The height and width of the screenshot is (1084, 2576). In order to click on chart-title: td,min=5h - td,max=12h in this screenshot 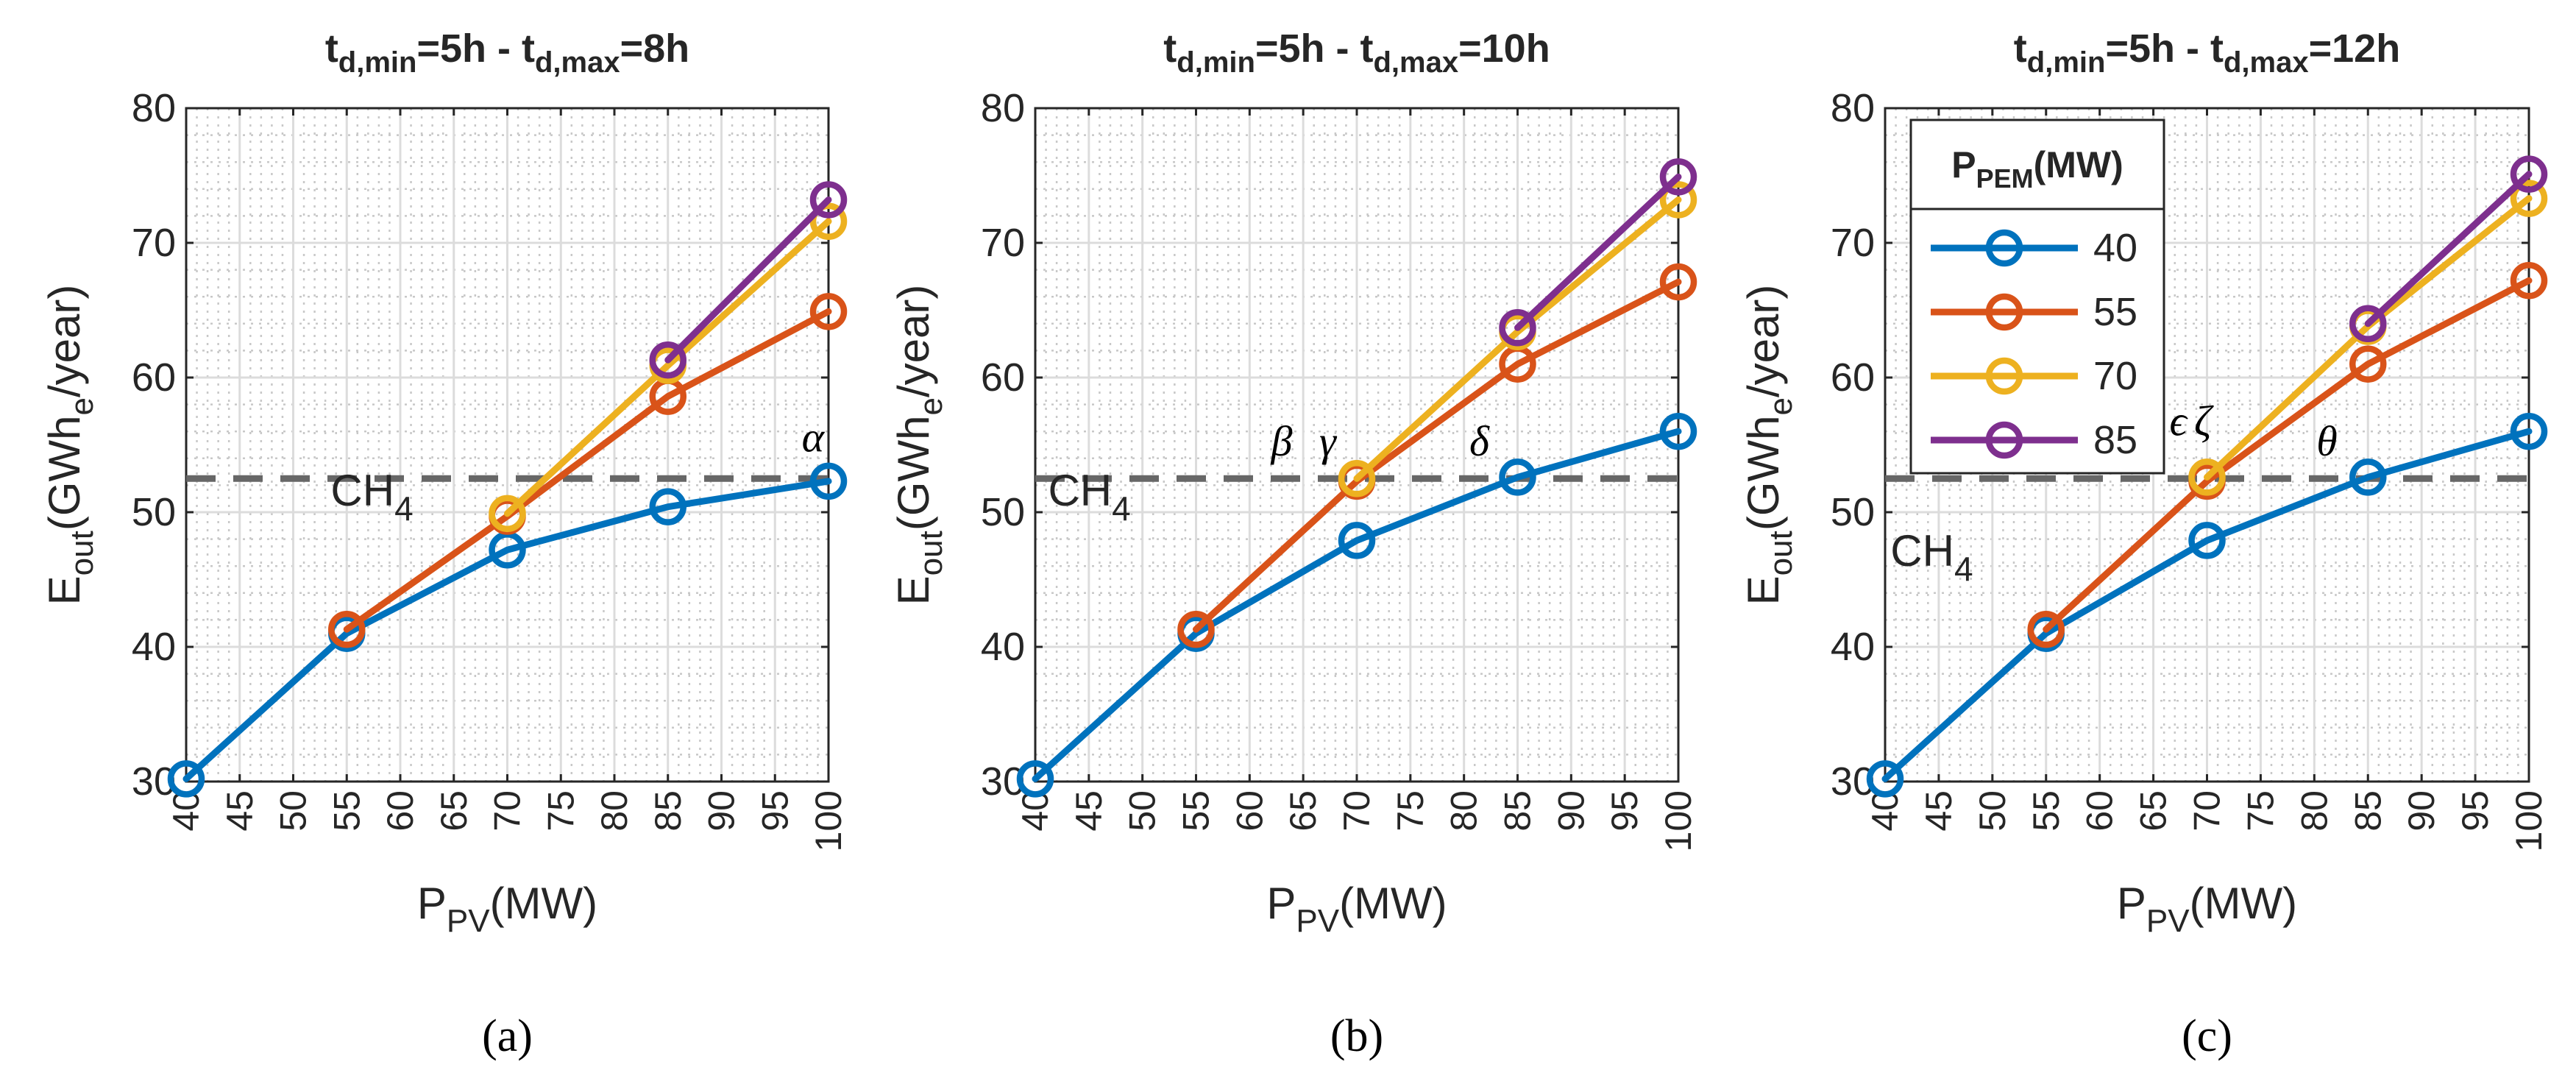, I will do `click(2207, 52)`.